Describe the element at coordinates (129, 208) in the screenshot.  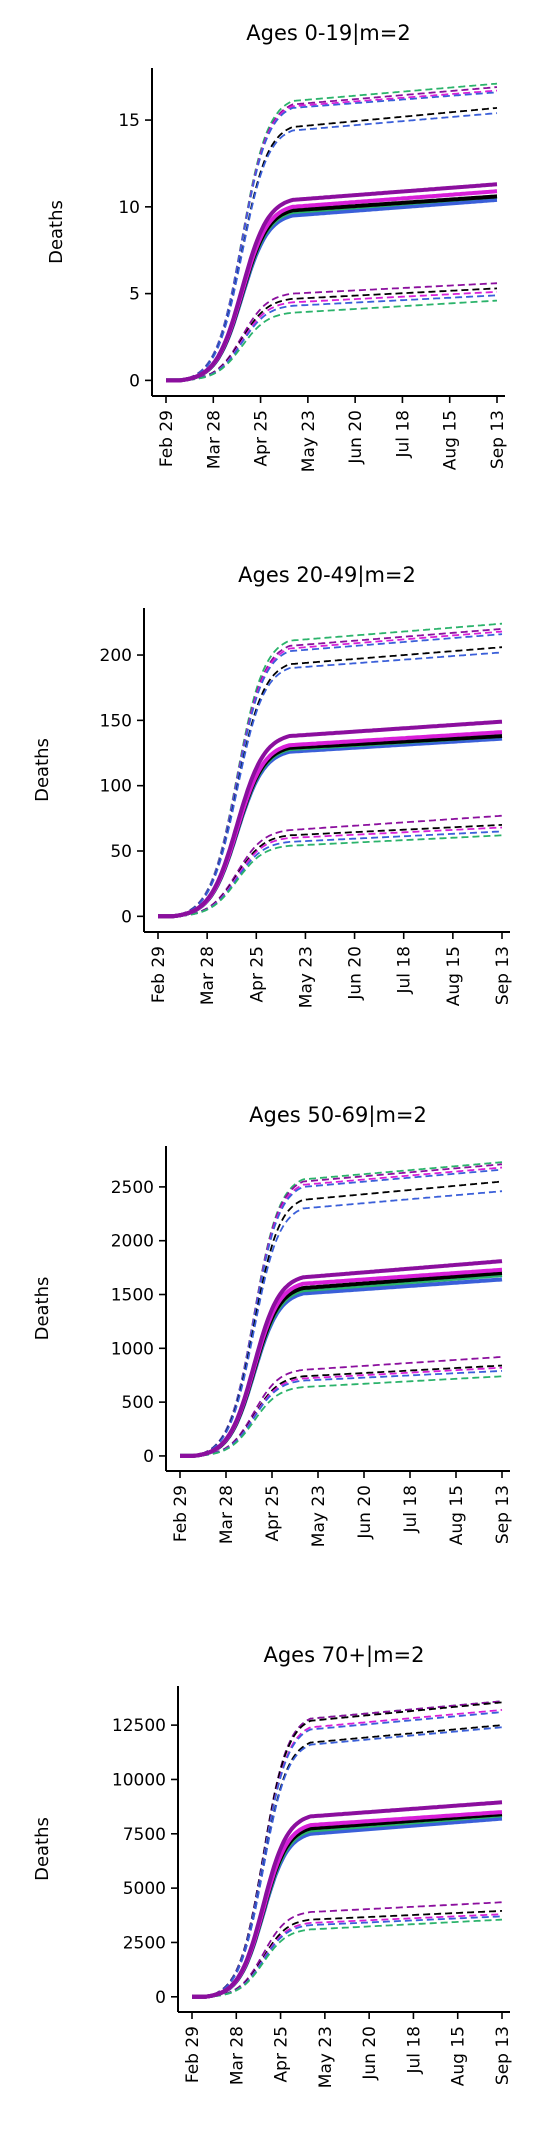
I see `y-tick-label: 10` at that location.